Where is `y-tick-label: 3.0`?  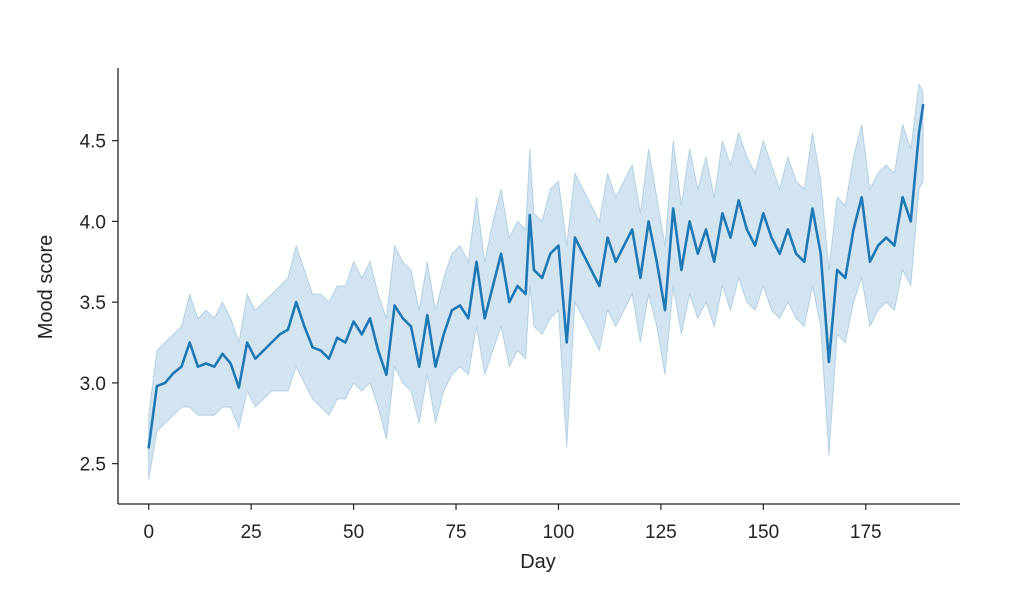 y-tick-label: 3.0 is located at coordinates (93, 384).